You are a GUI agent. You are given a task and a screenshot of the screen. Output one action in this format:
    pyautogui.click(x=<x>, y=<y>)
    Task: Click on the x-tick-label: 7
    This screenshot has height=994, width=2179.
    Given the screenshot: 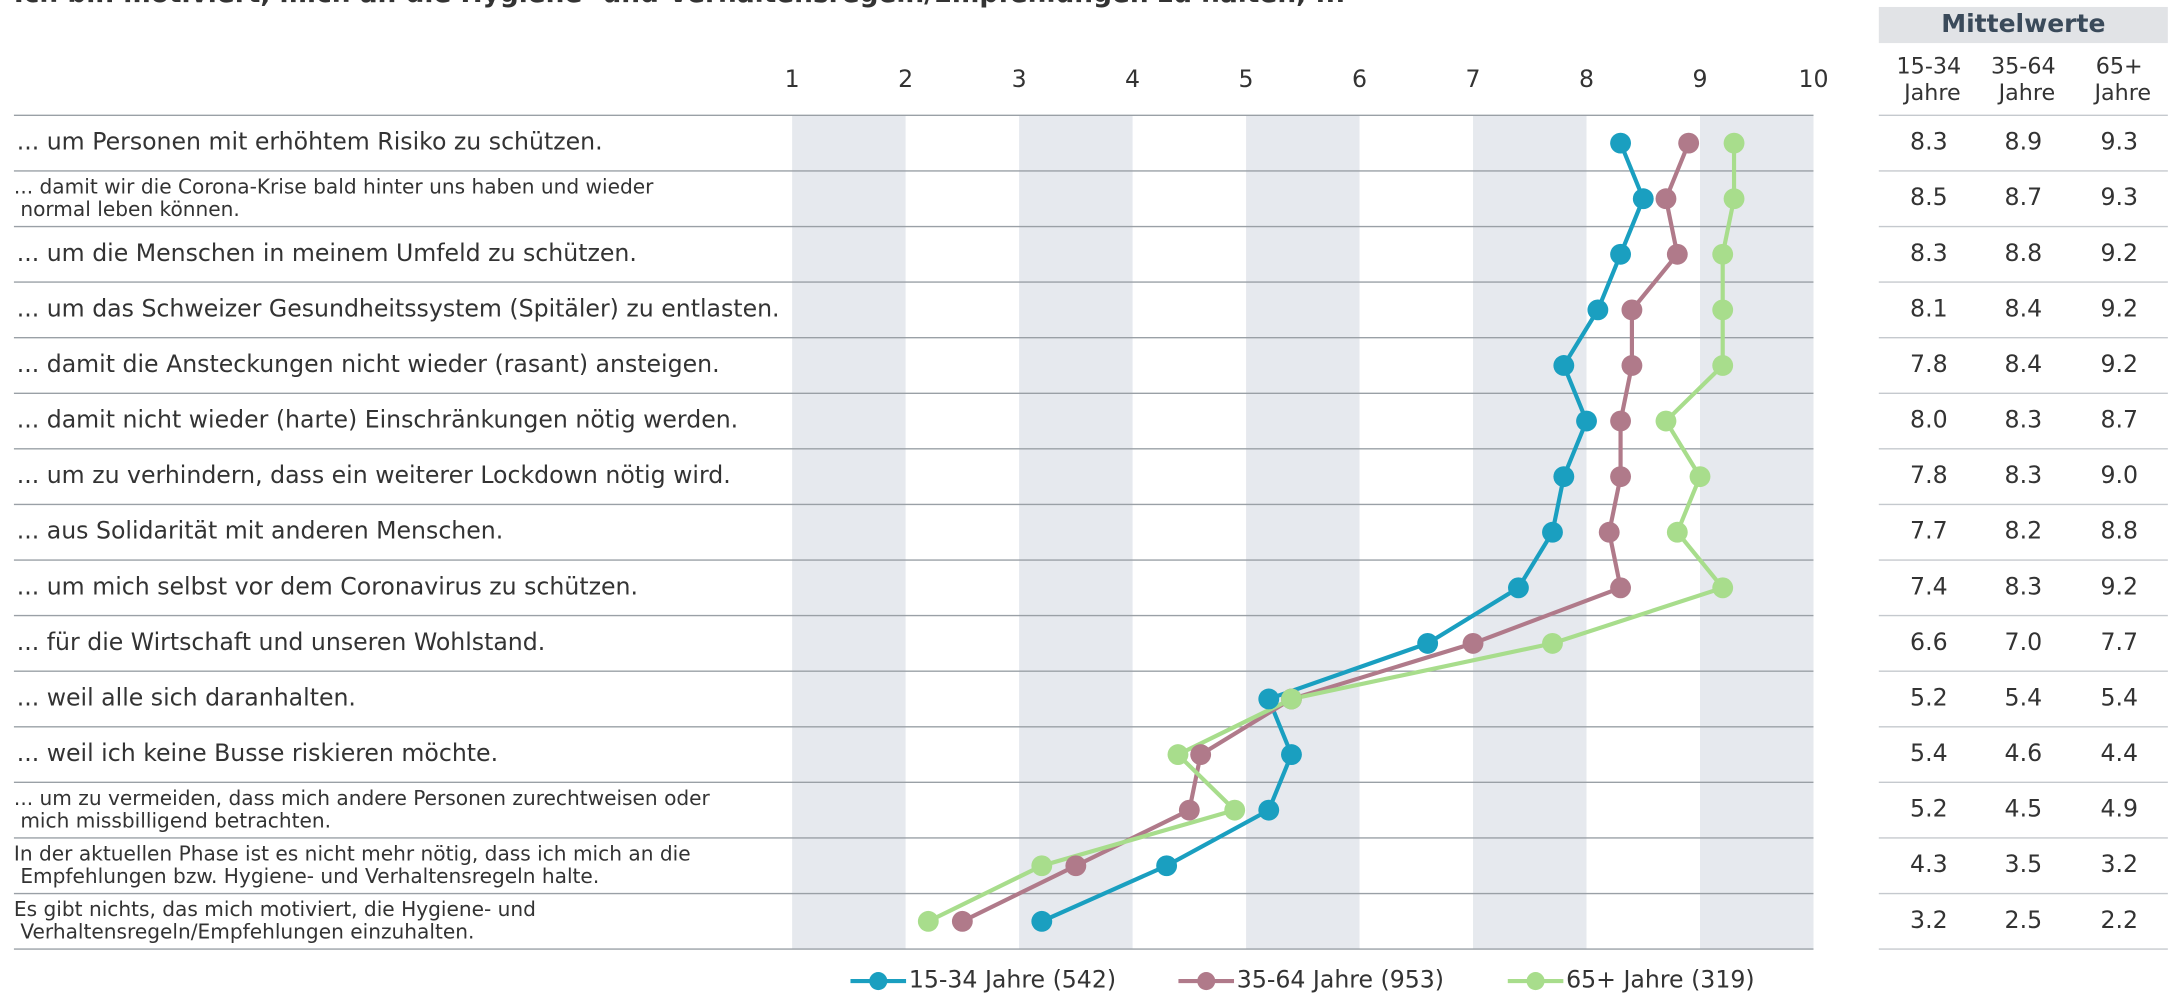 What is the action you would take?
    pyautogui.click(x=1473, y=79)
    